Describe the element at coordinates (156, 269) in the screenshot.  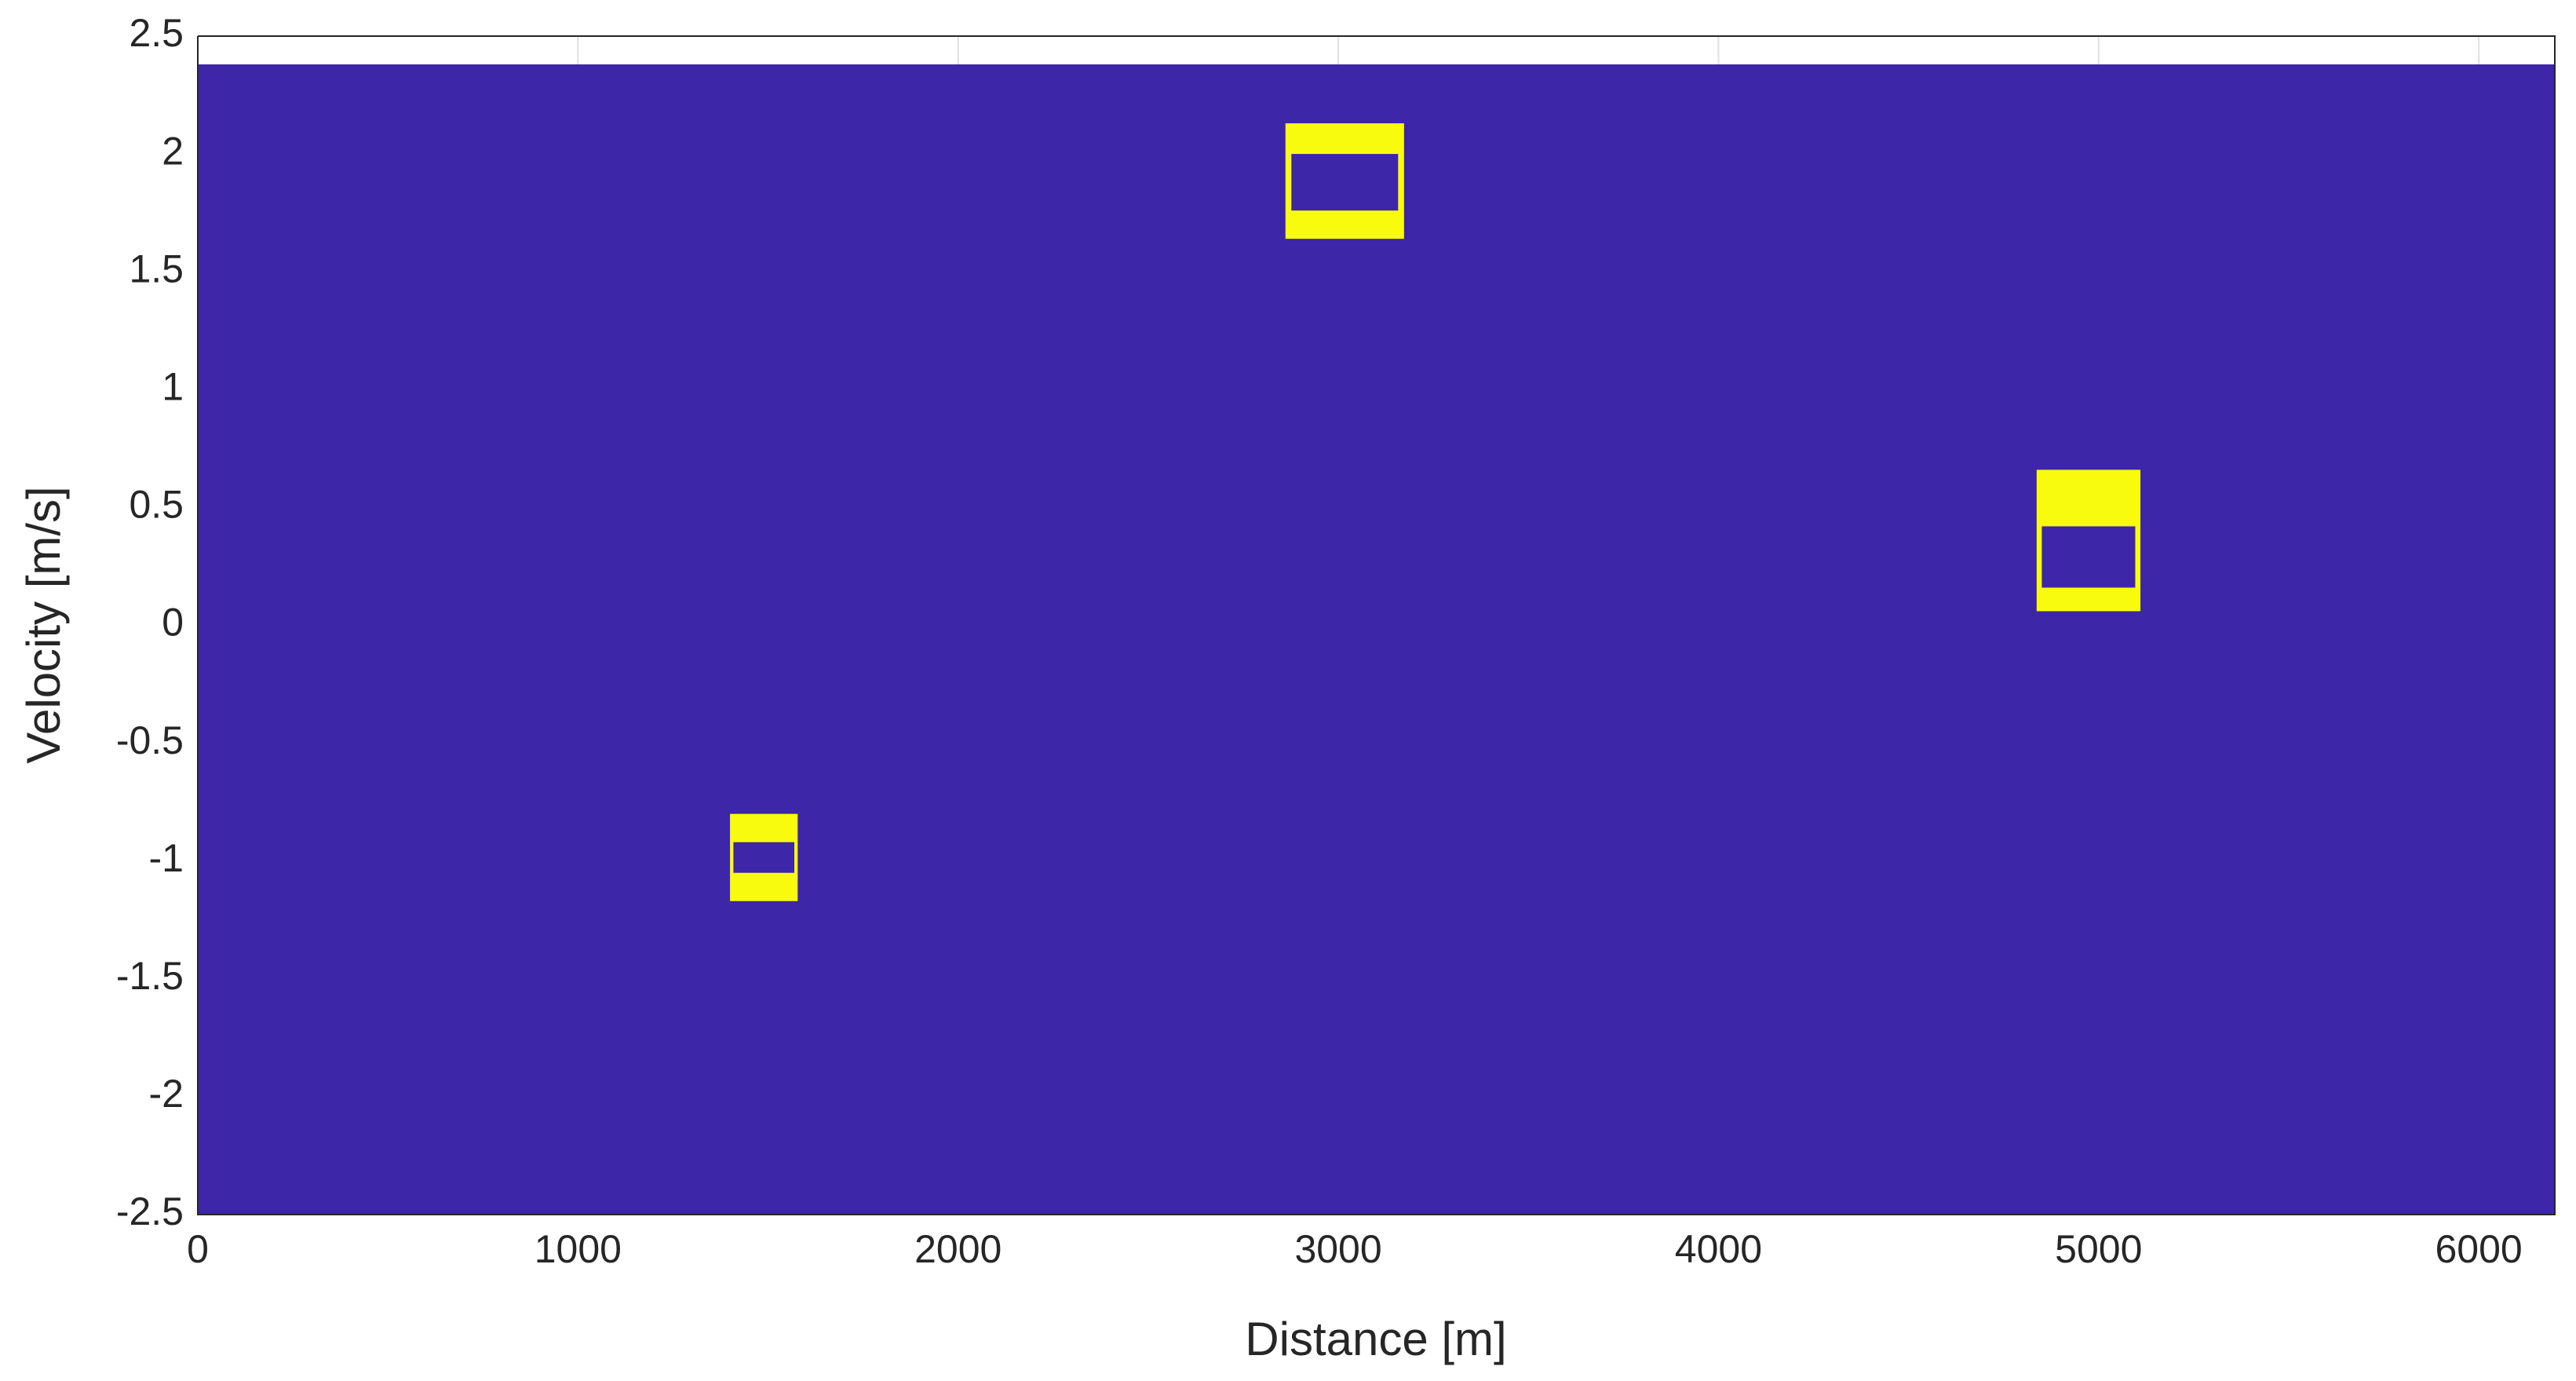
I see `y-tick-label: 1.5` at that location.